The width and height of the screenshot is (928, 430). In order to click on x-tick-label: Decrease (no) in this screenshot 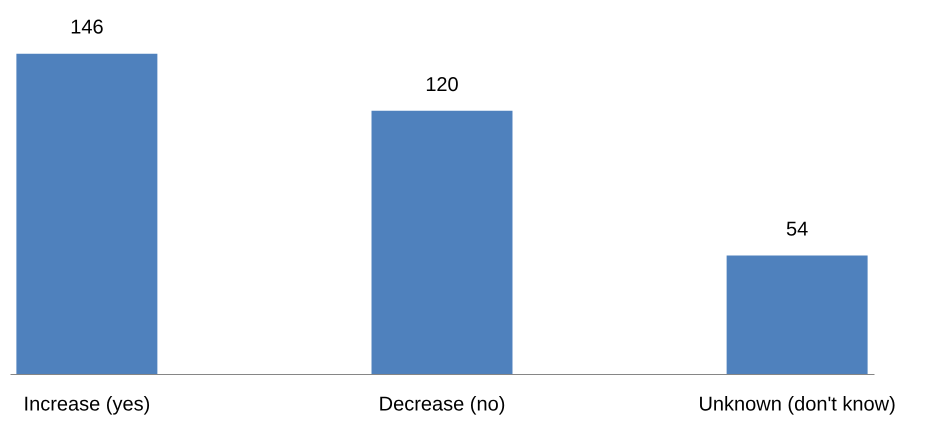, I will do `click(442, 405)`.